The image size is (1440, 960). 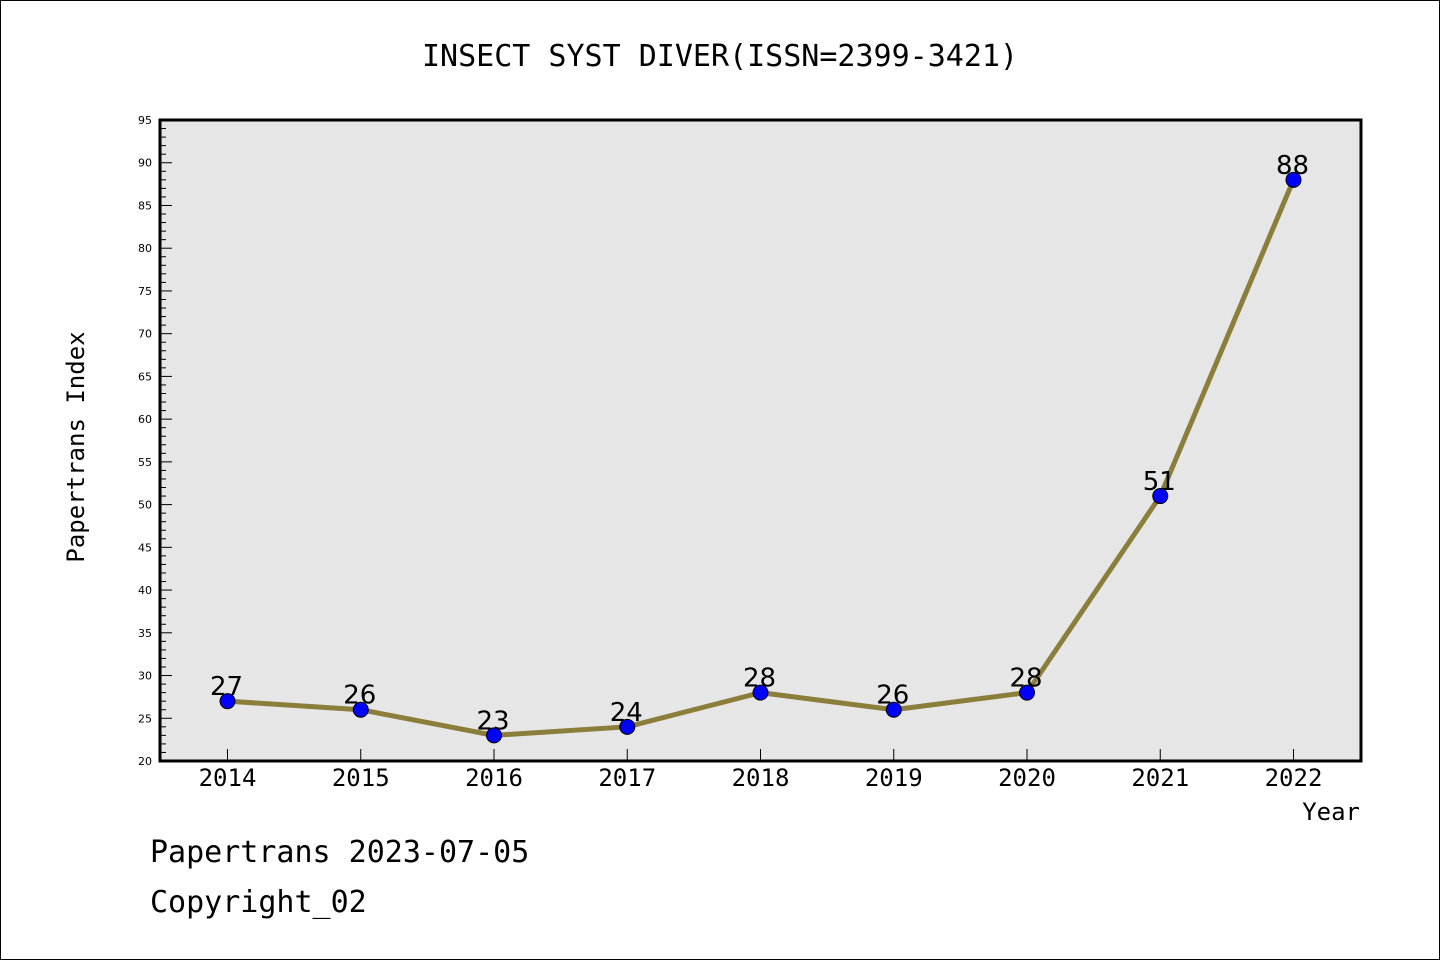 What do you see at coordinates (258, 902) in the screenshot?
I see `footer-copyright: Copyright_02` at bounding box center [258, 902].